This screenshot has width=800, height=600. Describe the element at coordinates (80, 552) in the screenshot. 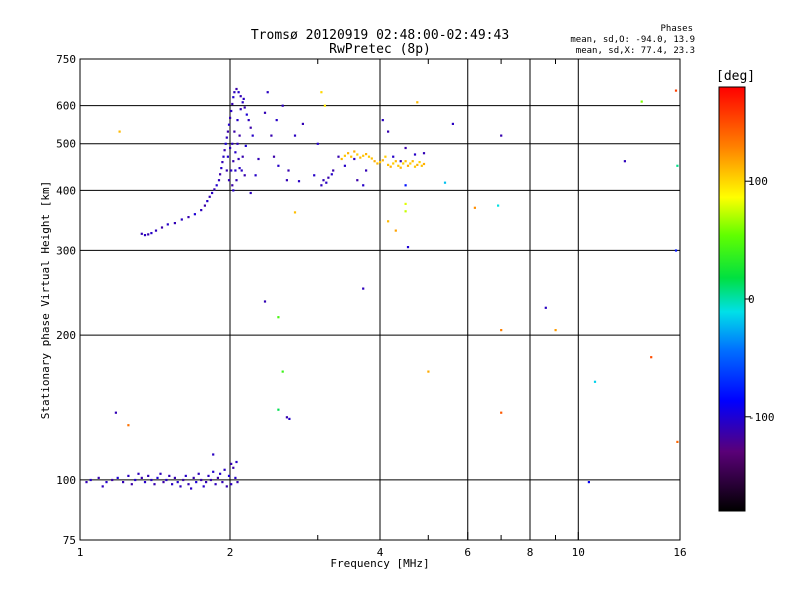

I see `x-tick-label: 1` at that location.